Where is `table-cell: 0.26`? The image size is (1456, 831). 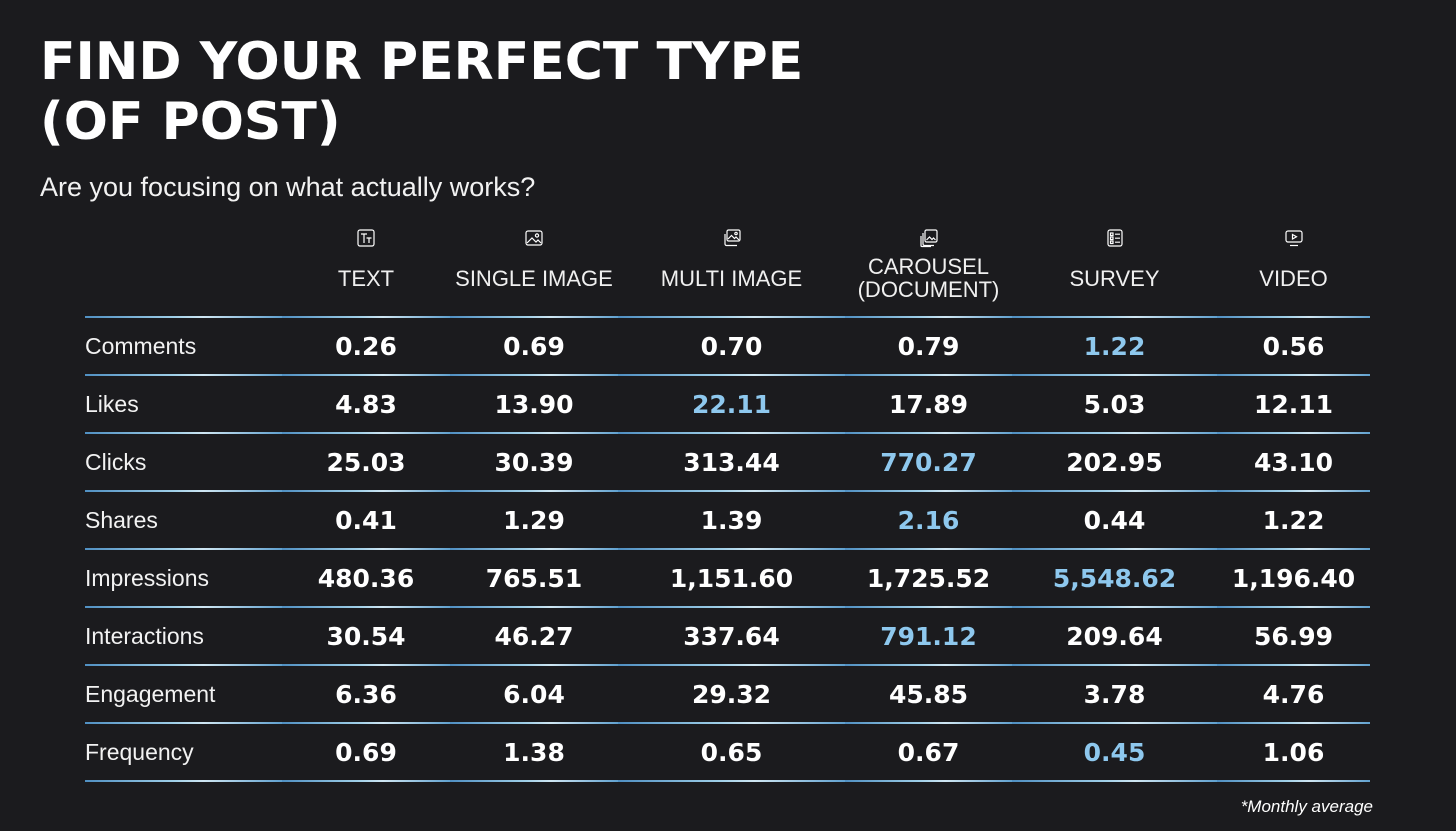 table-cell: 0.26 is located at coordinates (366, 345).